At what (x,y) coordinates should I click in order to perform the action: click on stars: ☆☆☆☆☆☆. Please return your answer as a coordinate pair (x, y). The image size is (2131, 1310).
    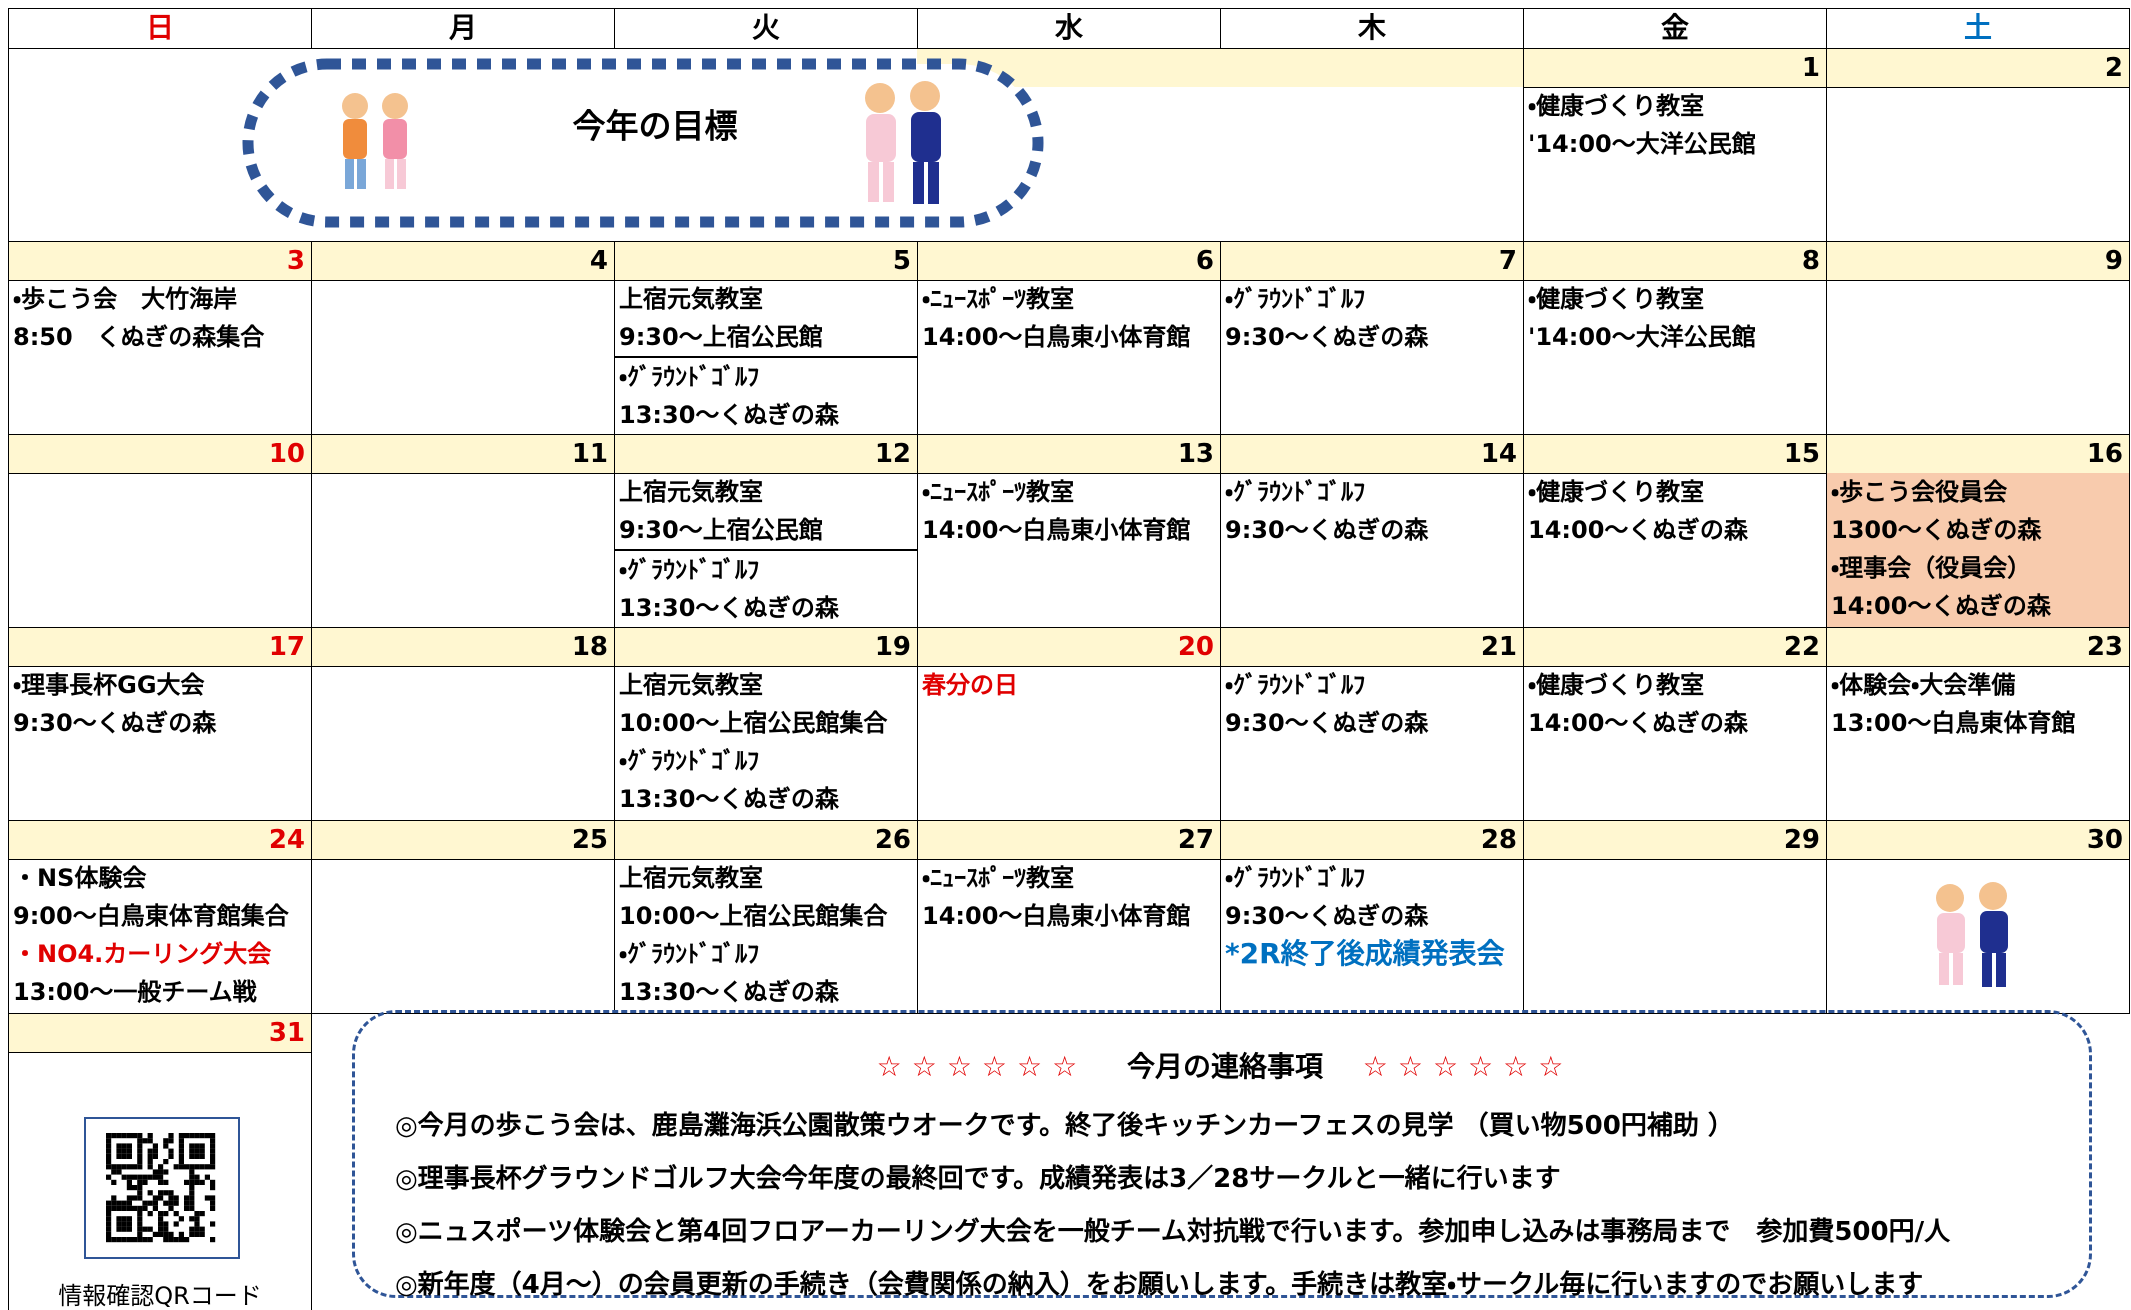
    Looking at the image, I should click on (1468, 1066).